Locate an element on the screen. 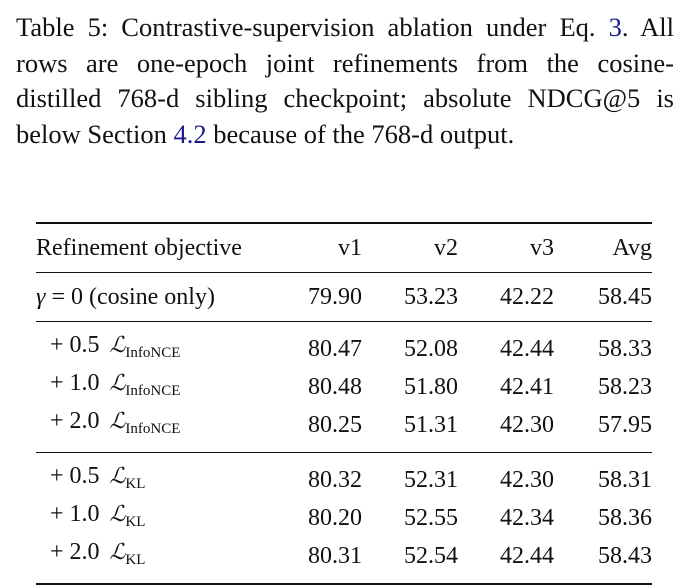 Image resolution: width=692 pixels, height=585 pixels. value-v3: 42.41 is located at coordinates (527, 387).